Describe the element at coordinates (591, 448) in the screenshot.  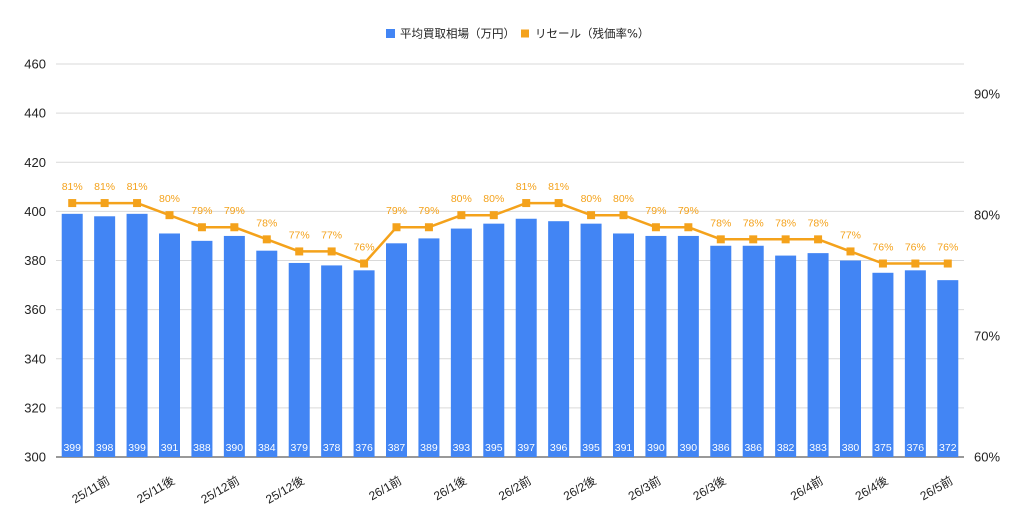
I see `bar-value-label: 395` at that location.